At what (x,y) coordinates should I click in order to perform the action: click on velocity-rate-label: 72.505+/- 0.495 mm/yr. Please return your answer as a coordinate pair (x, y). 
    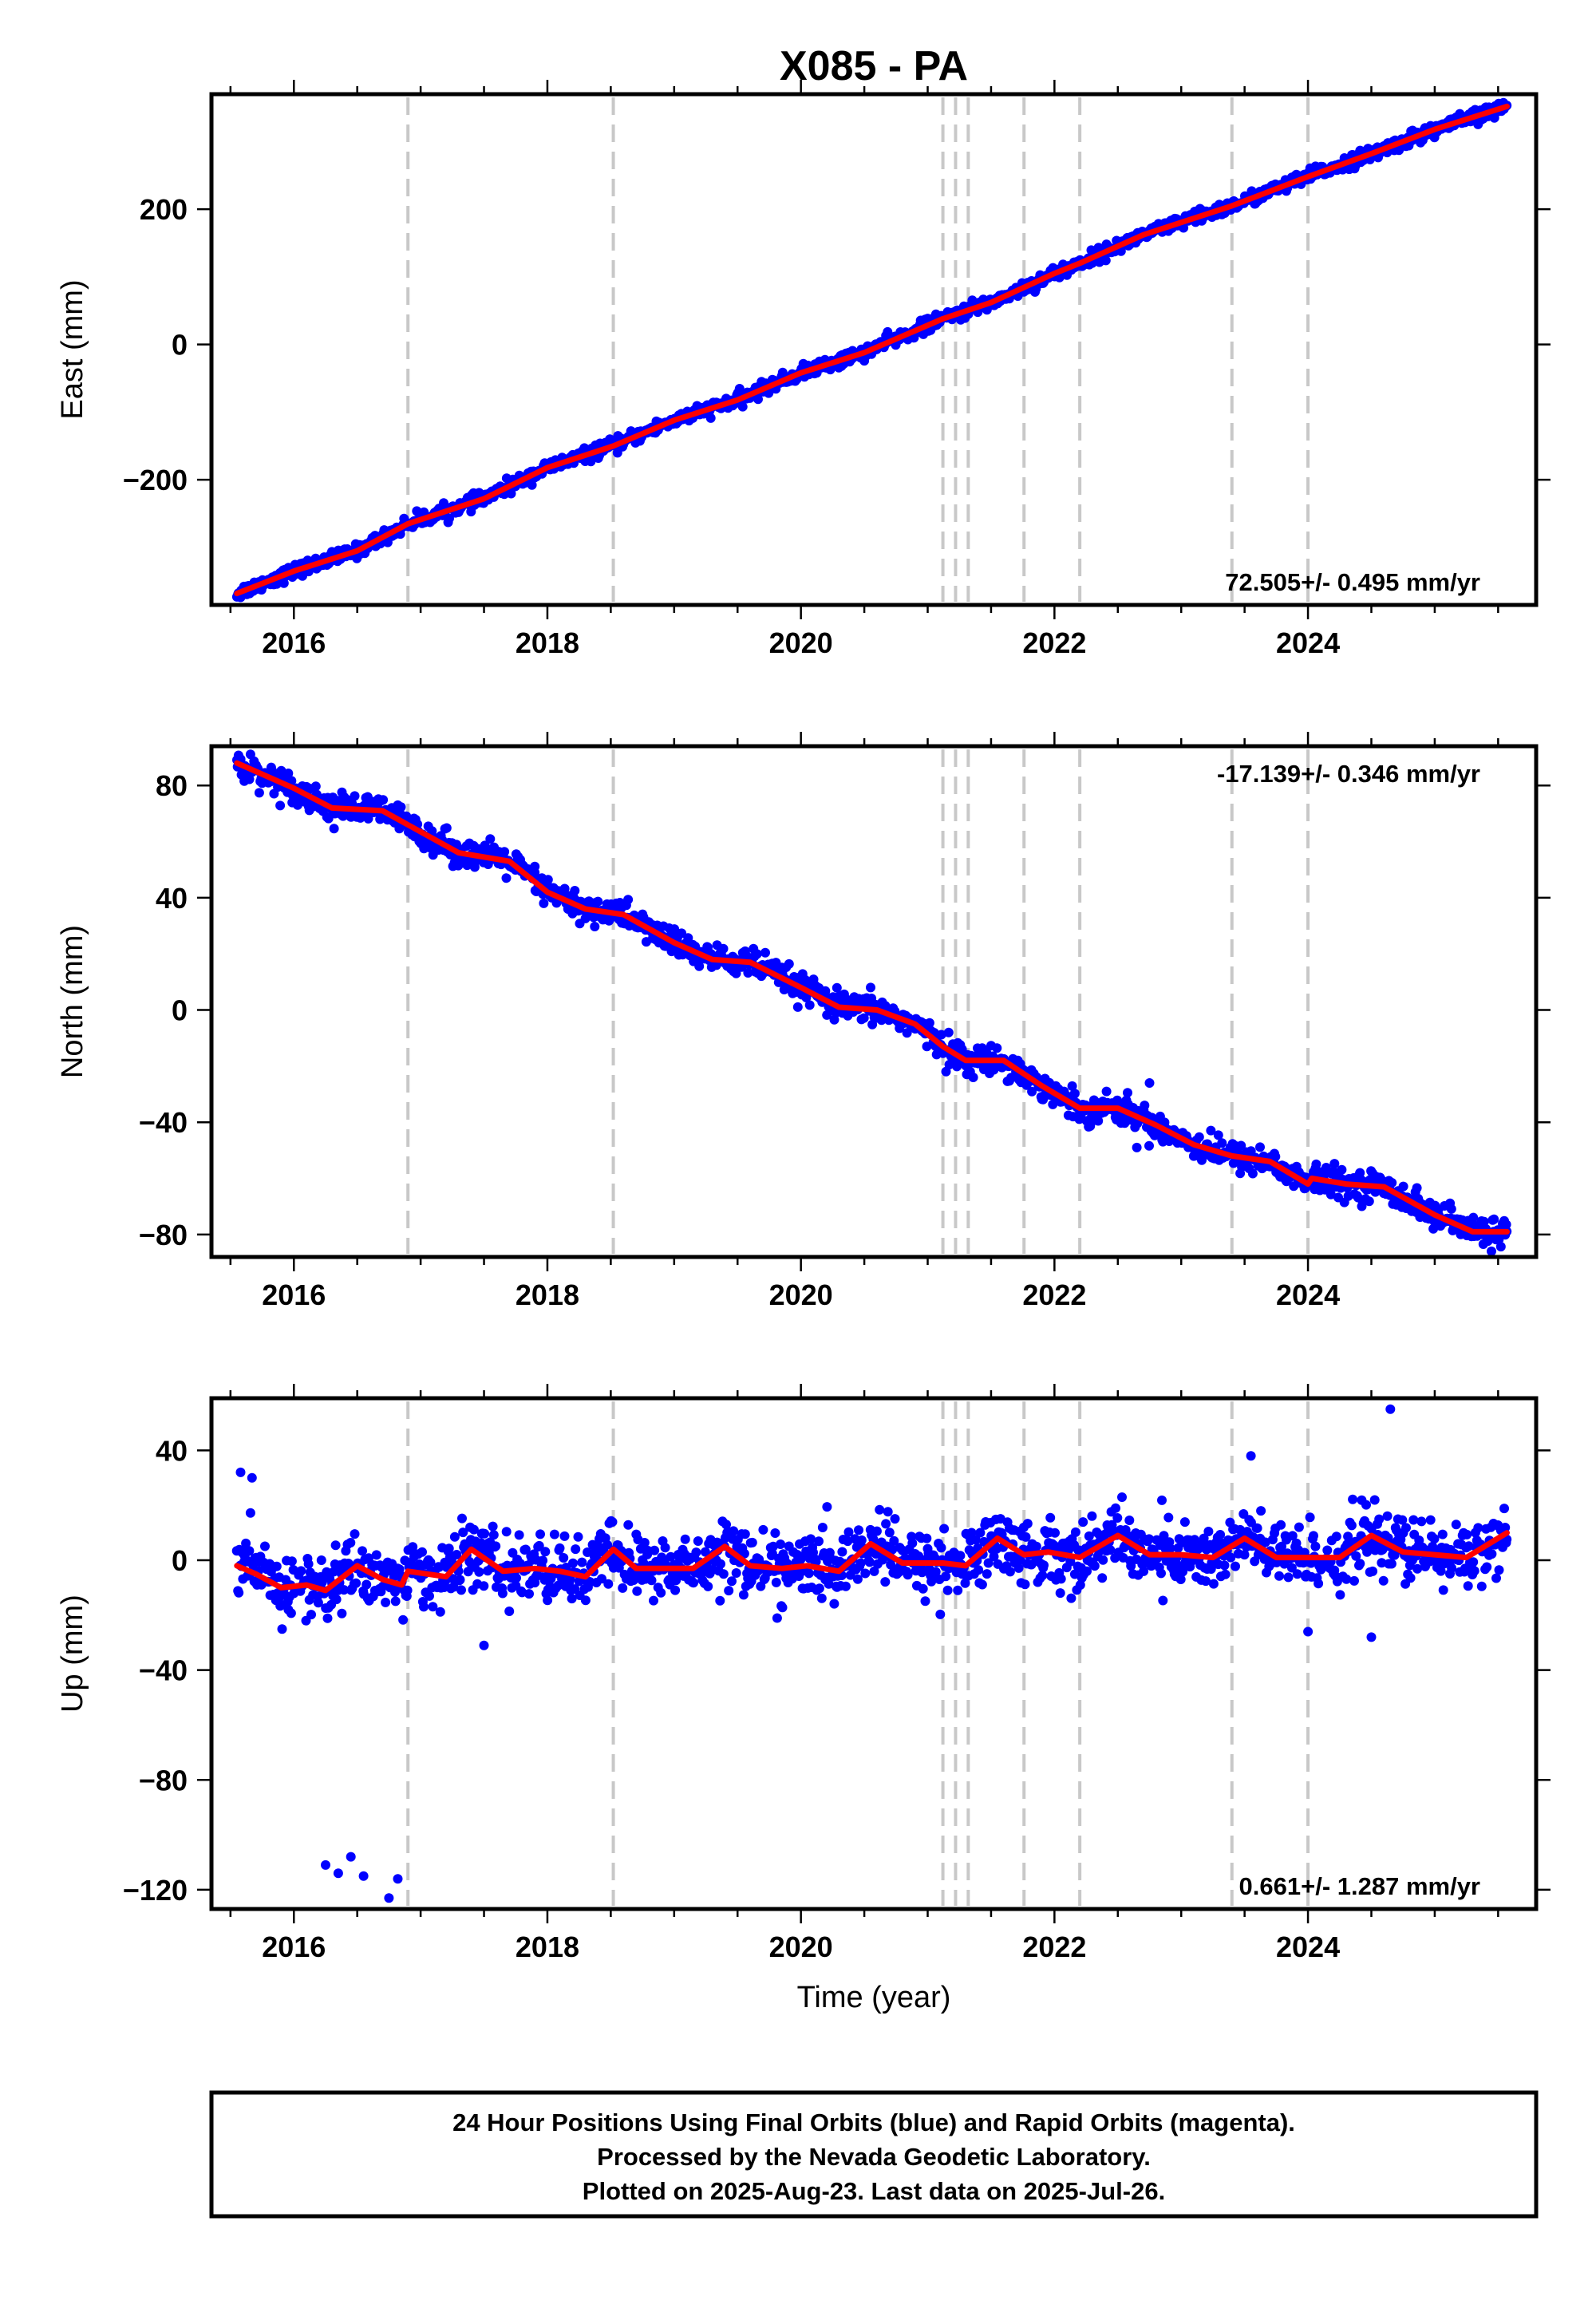
    Looking at the image, I should click on (1352, 582).